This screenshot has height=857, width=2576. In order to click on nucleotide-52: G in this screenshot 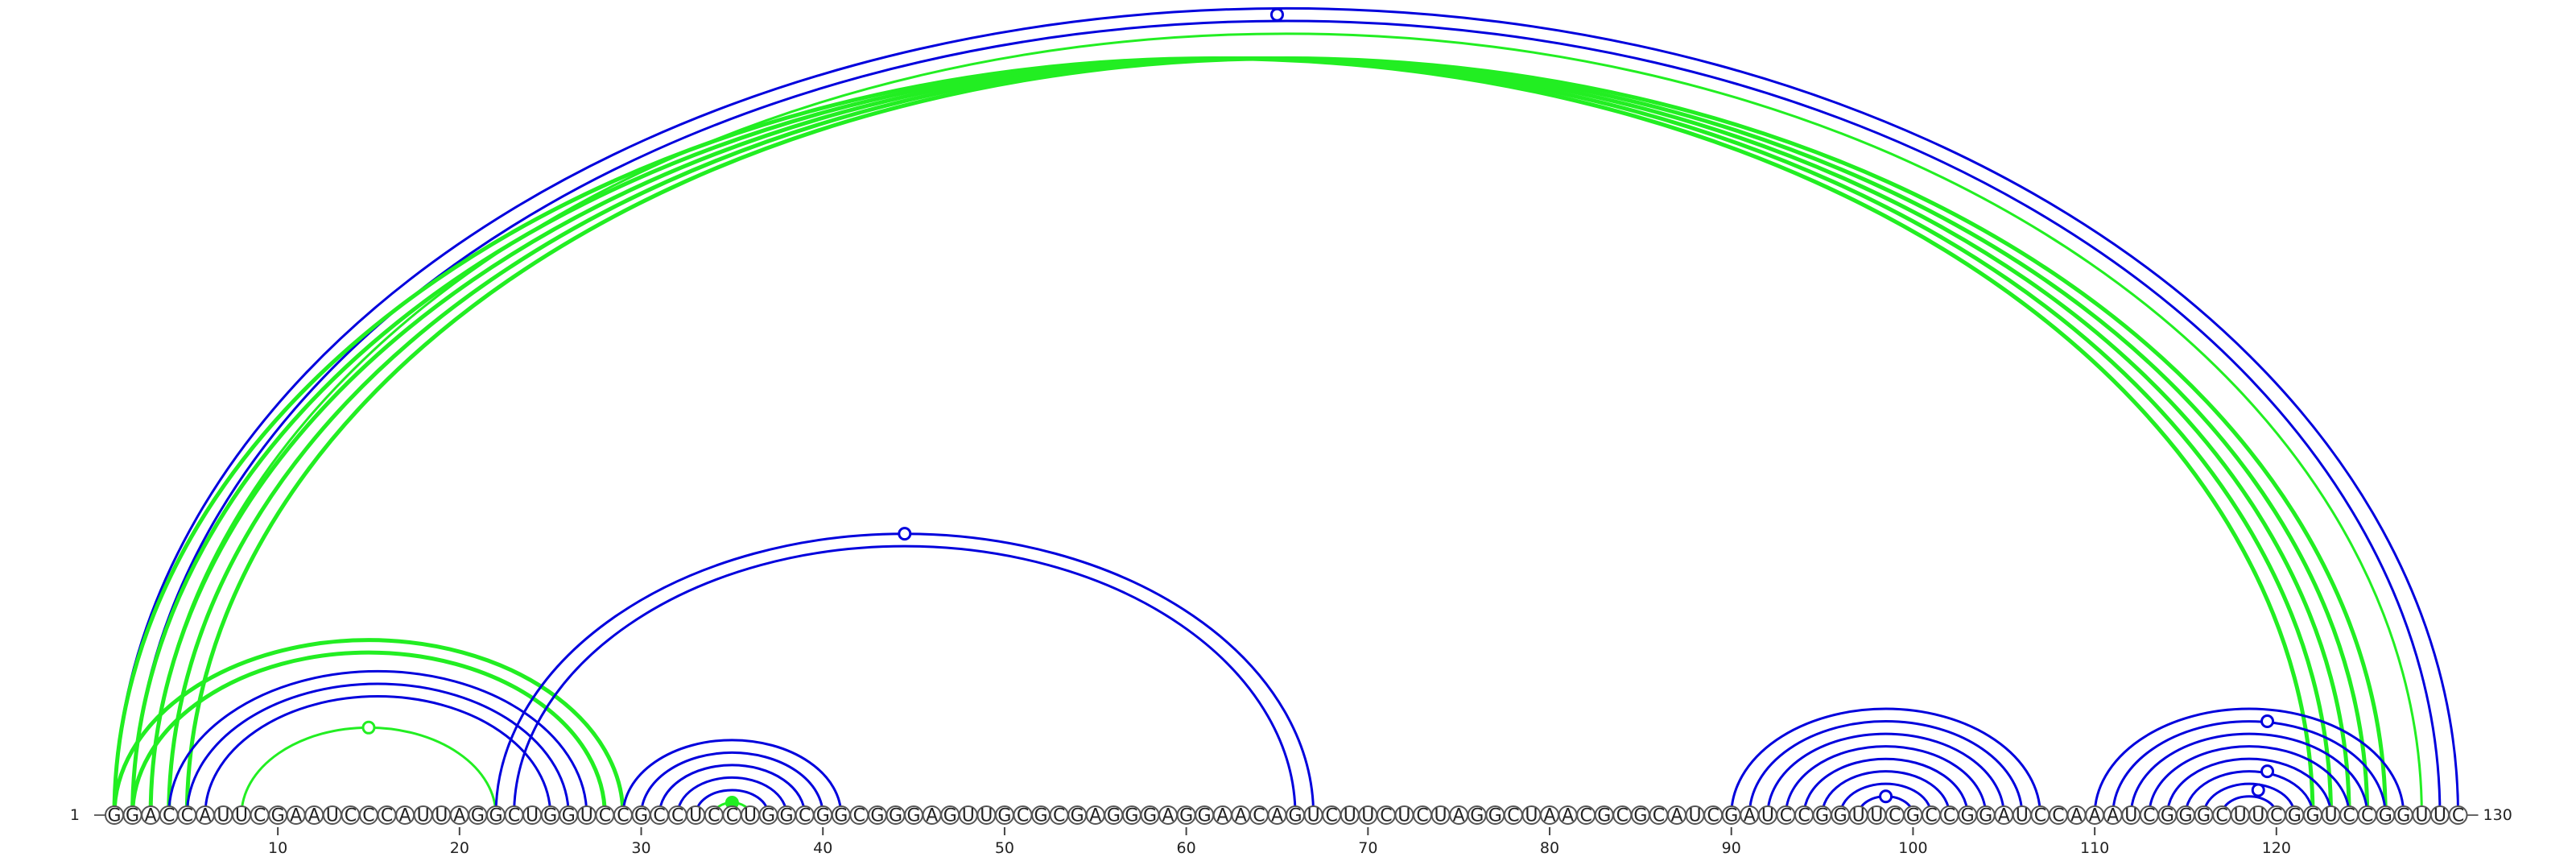, I will do `click(1041, 815)`.